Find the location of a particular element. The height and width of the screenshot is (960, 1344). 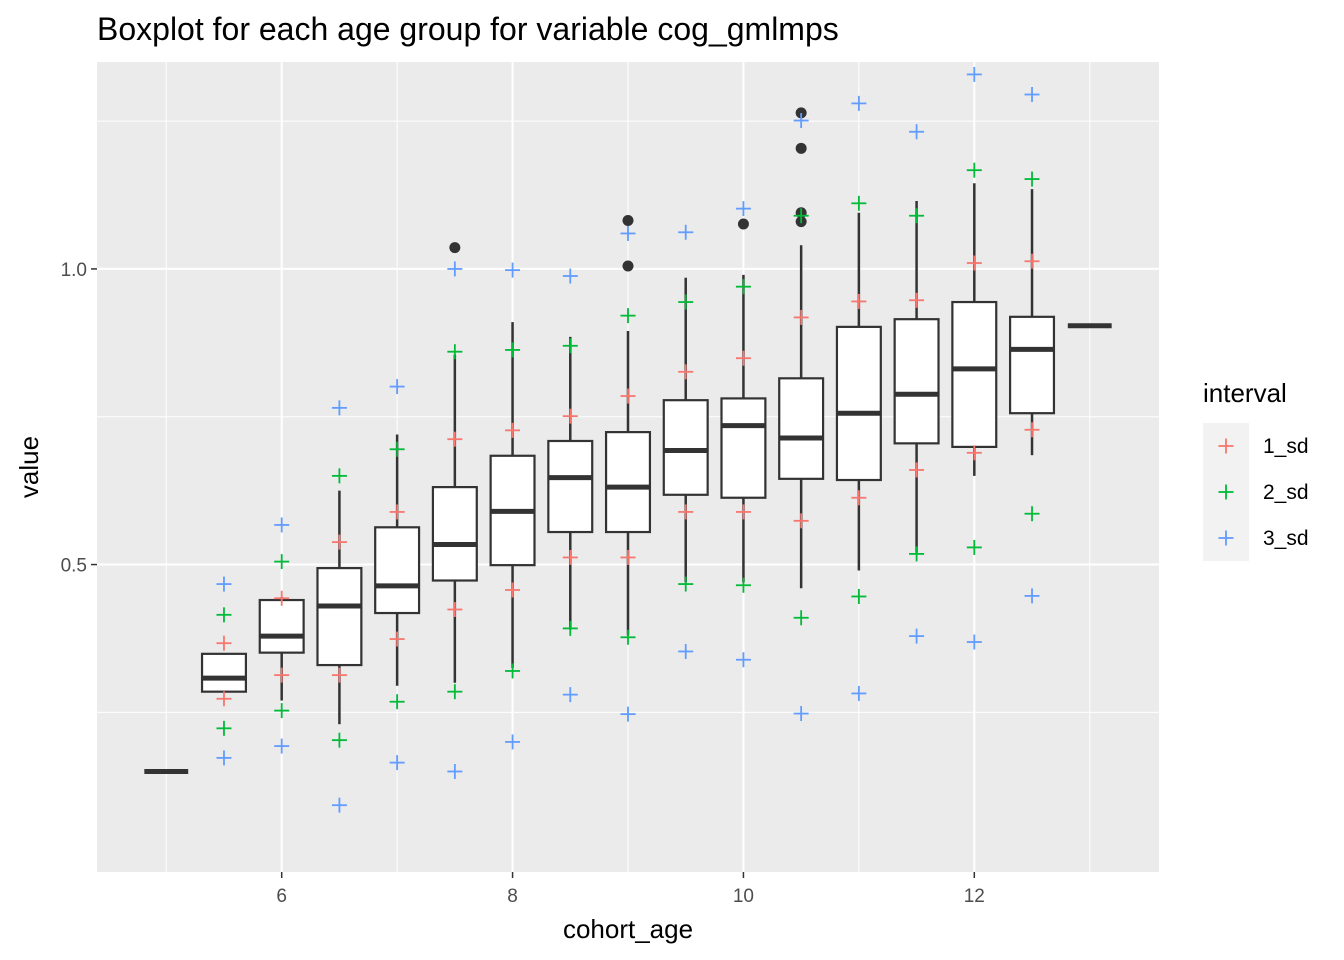

y-axis: 0.5 1.0 is located at coordinates (79, 418).